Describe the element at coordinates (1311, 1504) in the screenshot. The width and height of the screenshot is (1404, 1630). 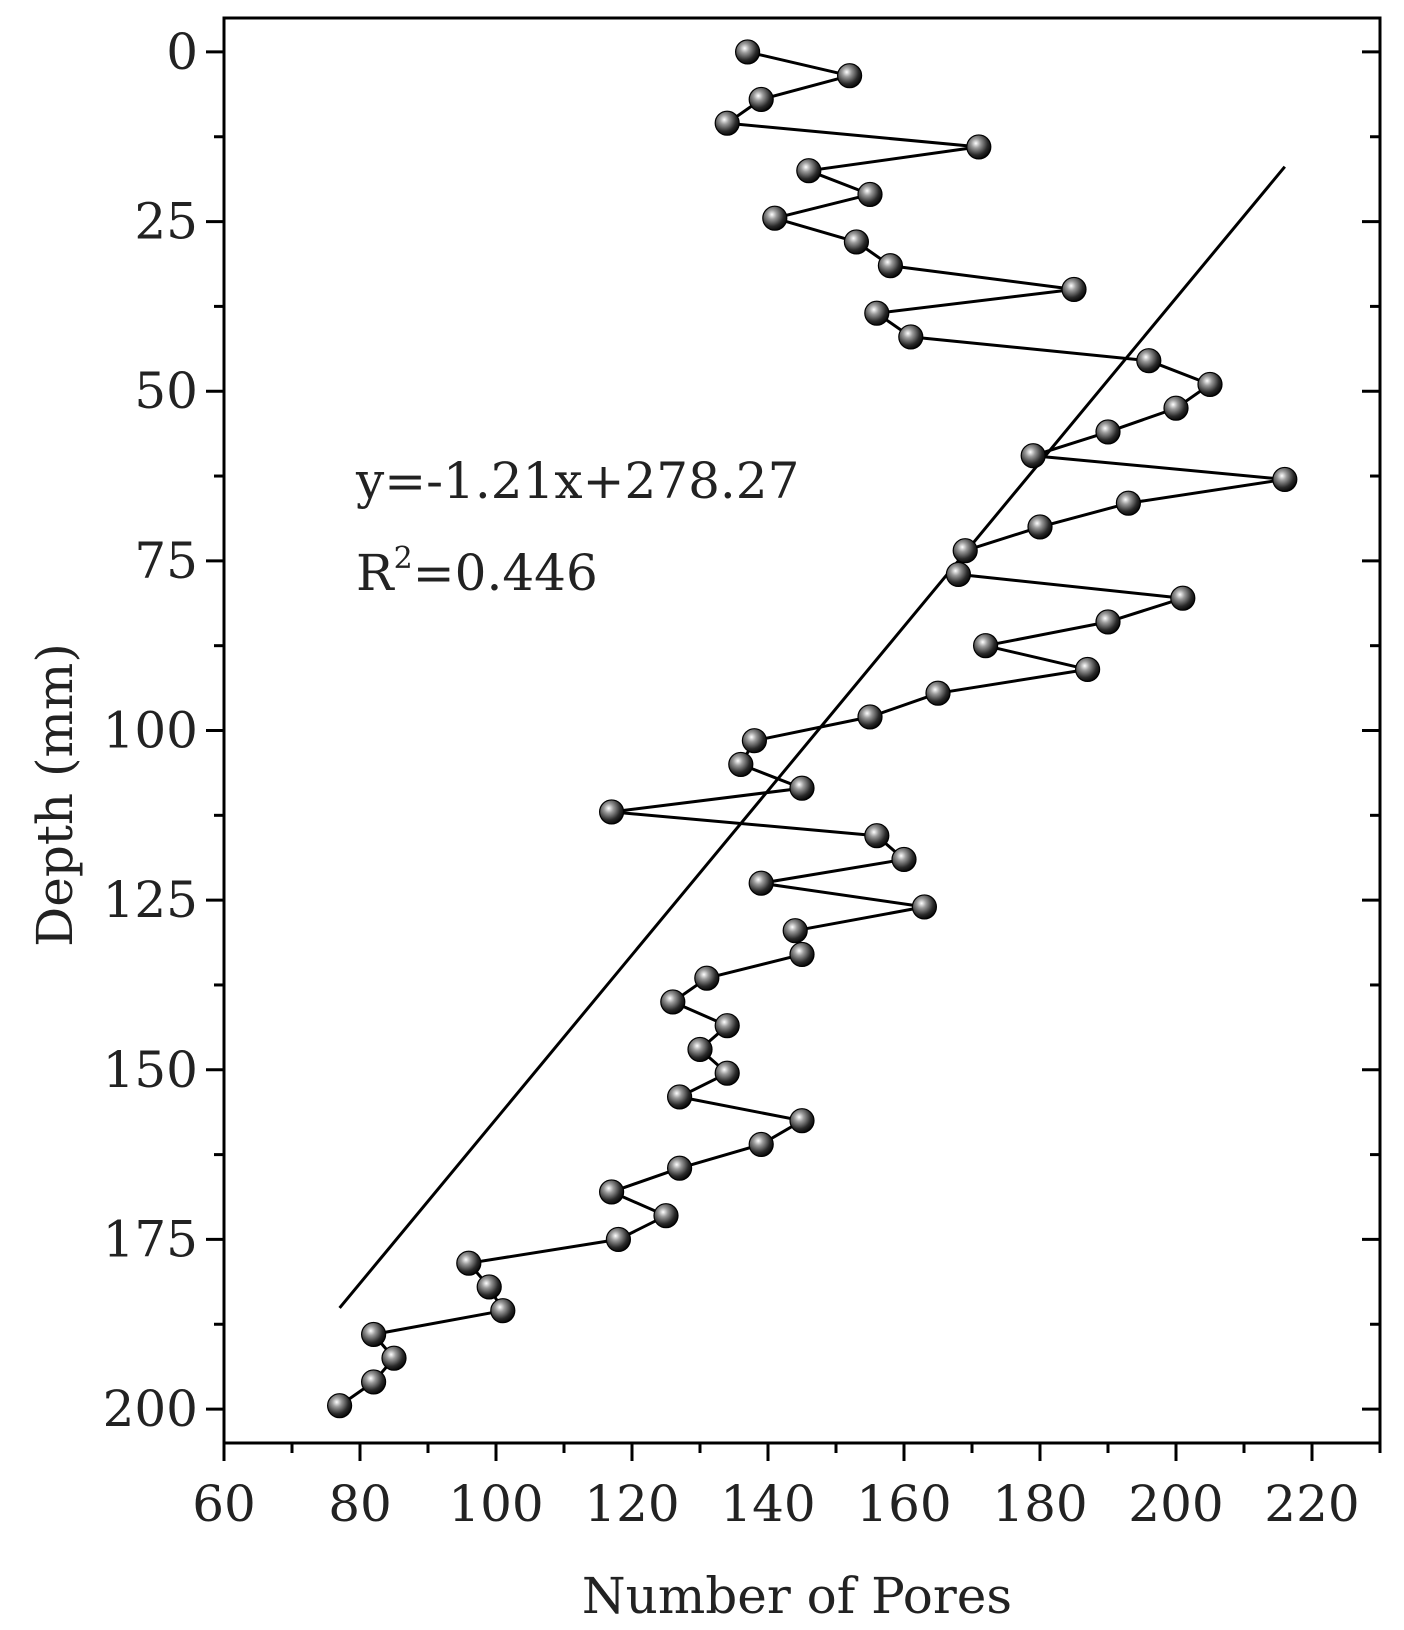
I see `x-tick-label: 220` at that location.